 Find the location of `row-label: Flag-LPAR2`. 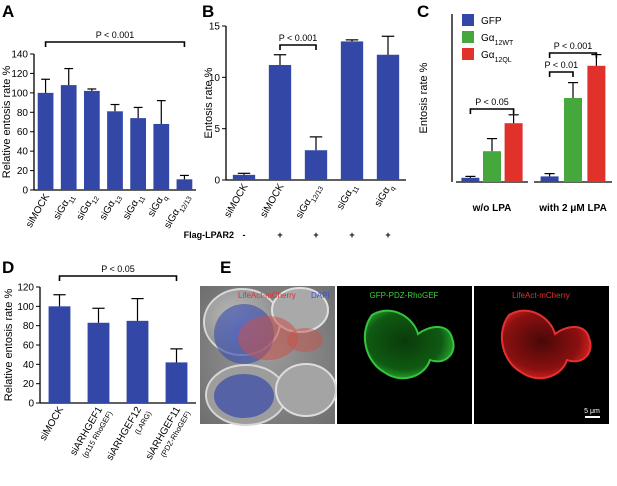

row-label: Flag-LPAR2 is located at coordinates (209, 235).